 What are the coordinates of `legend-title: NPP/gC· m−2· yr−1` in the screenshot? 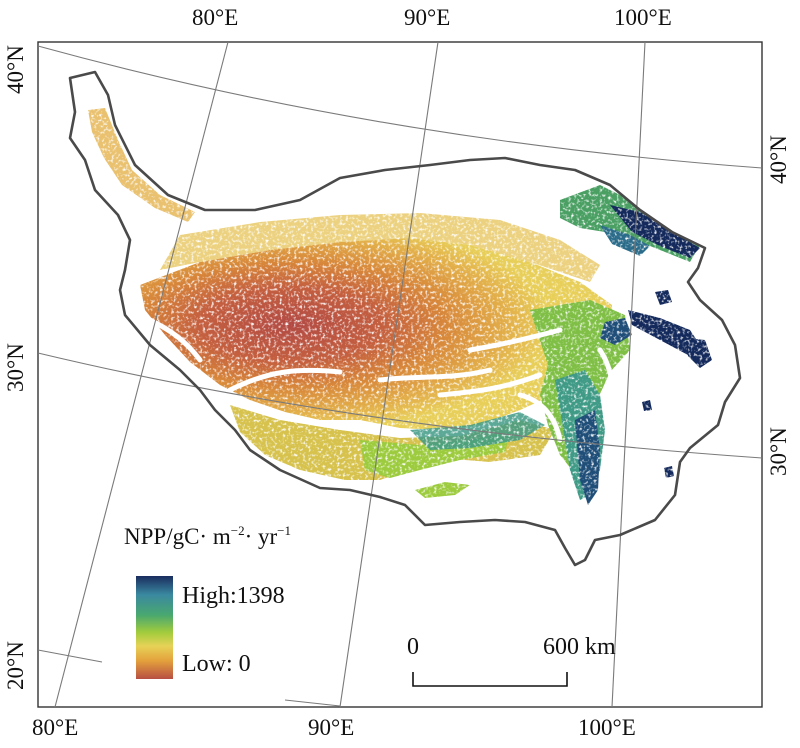 It's located at (207, 536).